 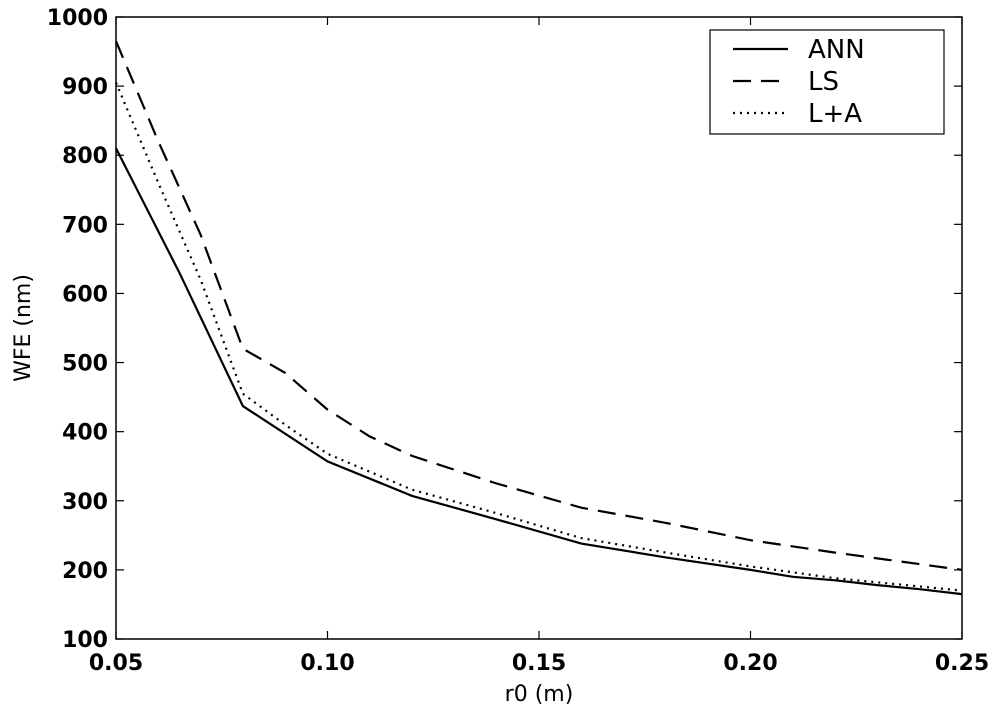 I want to click on x-tick-label: 0.20, so click(x=750, y=663).